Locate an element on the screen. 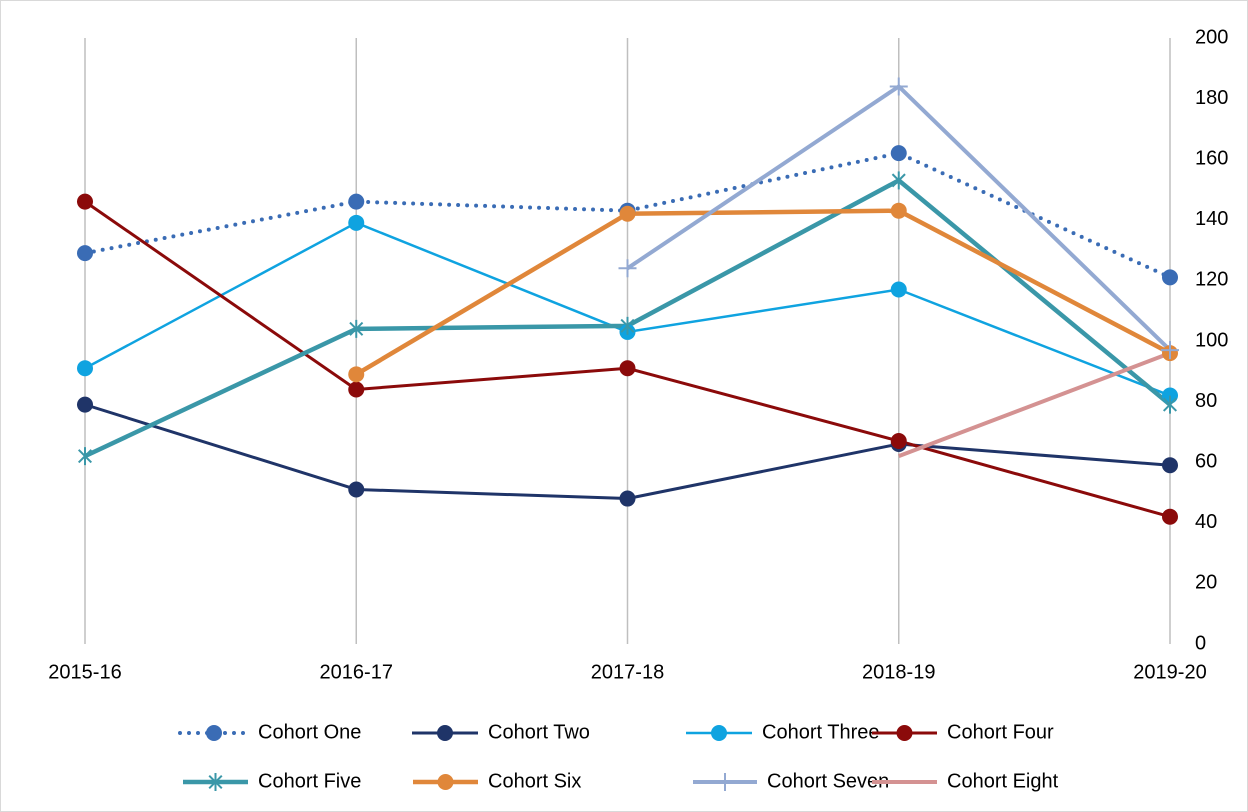 The height and width of the screenshot is (812, 1248). legend-label: Cohort One is located at coordinates (309, 732).